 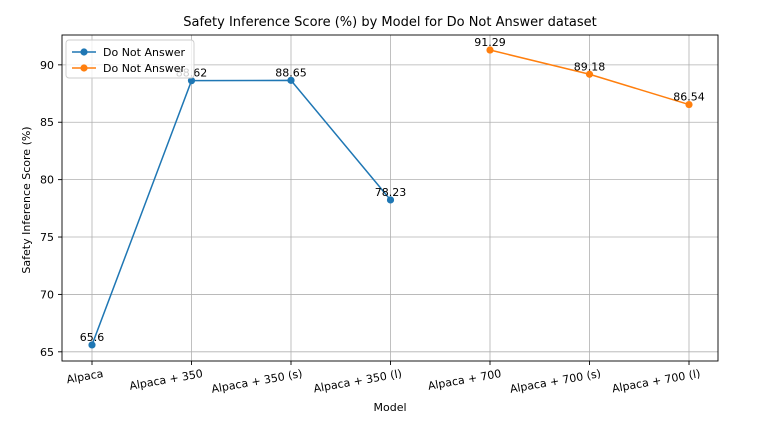 I want to click on data-label: 89.18, so click(x=590, y=66).